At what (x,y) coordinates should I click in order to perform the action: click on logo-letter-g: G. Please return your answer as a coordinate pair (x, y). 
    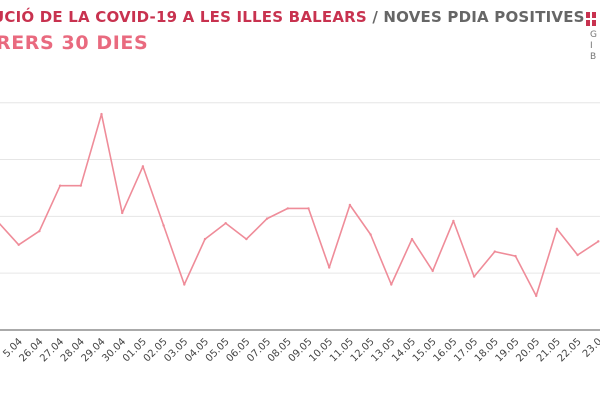
    Looking at the image, I should click on (593, 35).